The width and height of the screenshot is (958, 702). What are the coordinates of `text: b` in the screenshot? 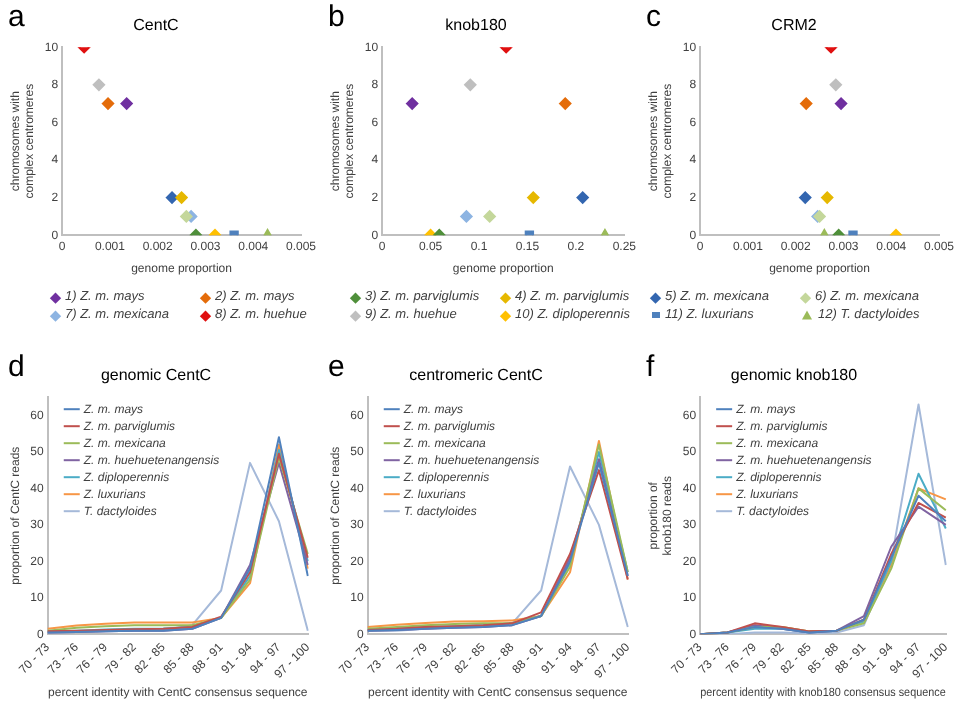 It's located at (336, 17).